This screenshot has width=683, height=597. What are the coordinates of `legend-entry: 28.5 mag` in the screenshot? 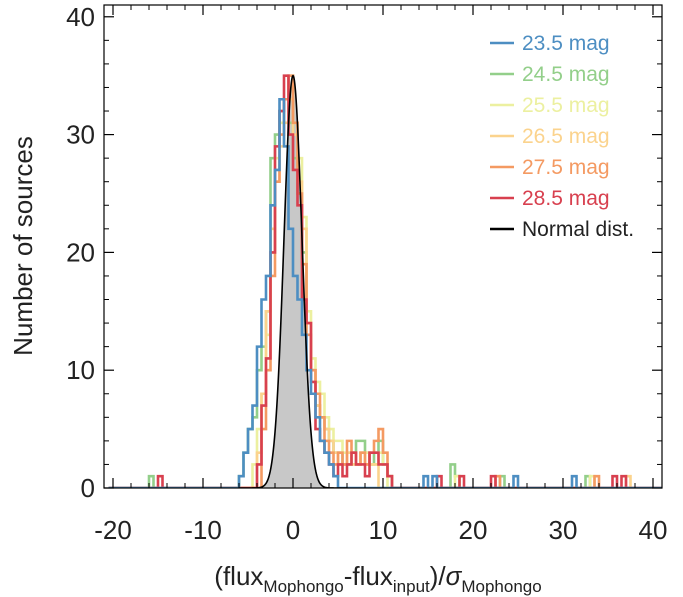 It's located at (550, 198).